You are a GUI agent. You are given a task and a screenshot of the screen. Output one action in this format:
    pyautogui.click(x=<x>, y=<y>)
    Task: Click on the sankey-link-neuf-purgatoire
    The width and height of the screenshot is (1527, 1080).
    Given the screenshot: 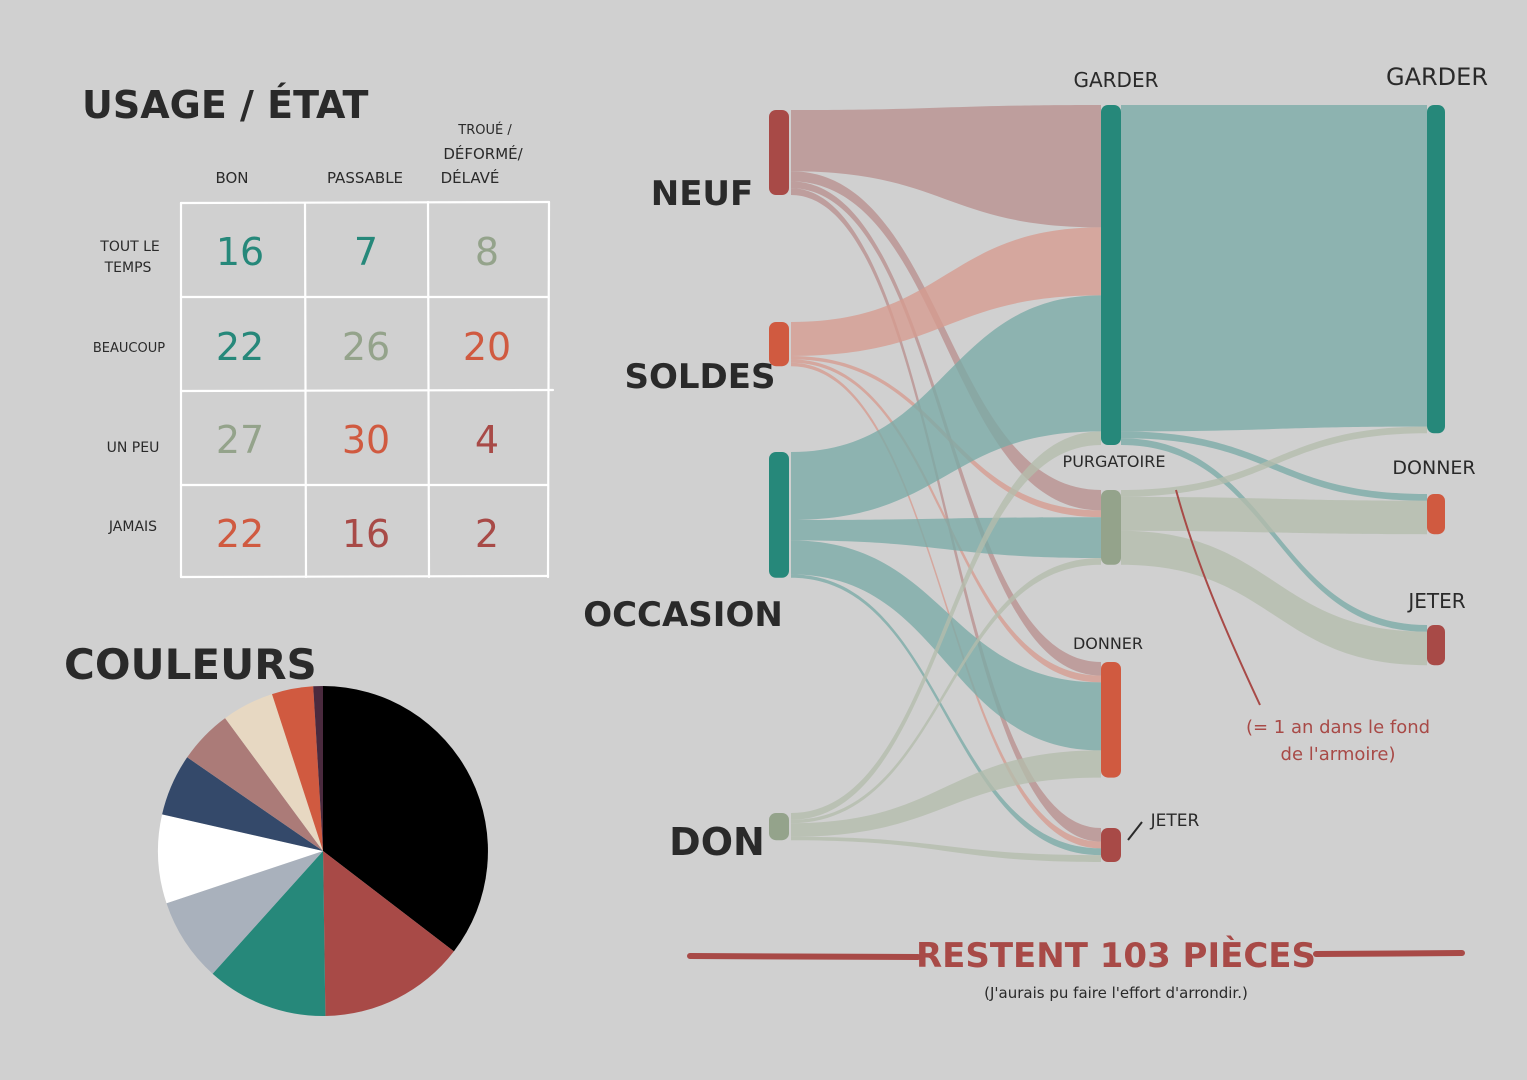 What is the action you would take?
    pyautogui.click(x=946, y=341)
    